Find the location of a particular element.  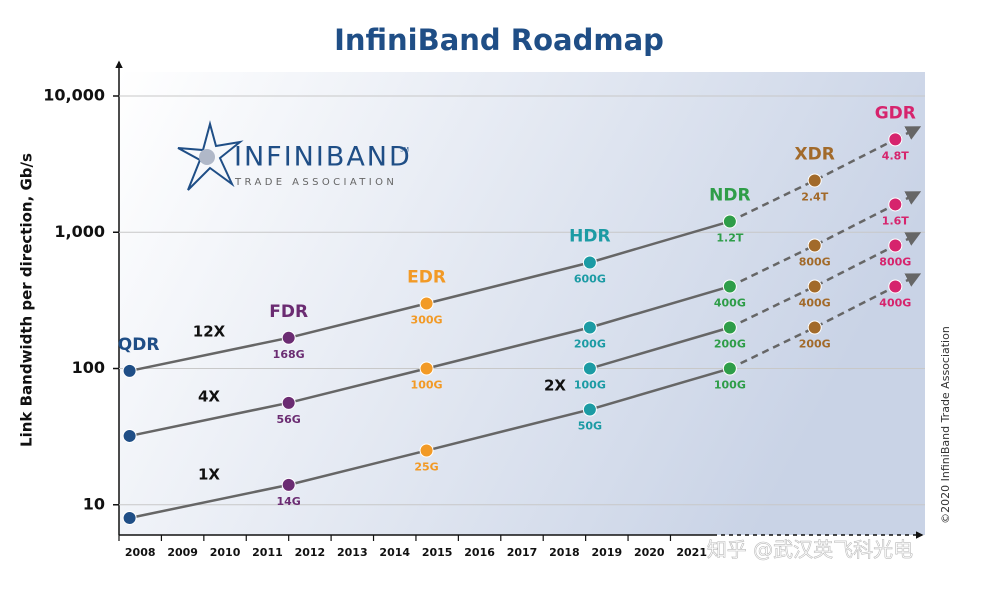

value-label: 14G is located at coordinates (289, 501).